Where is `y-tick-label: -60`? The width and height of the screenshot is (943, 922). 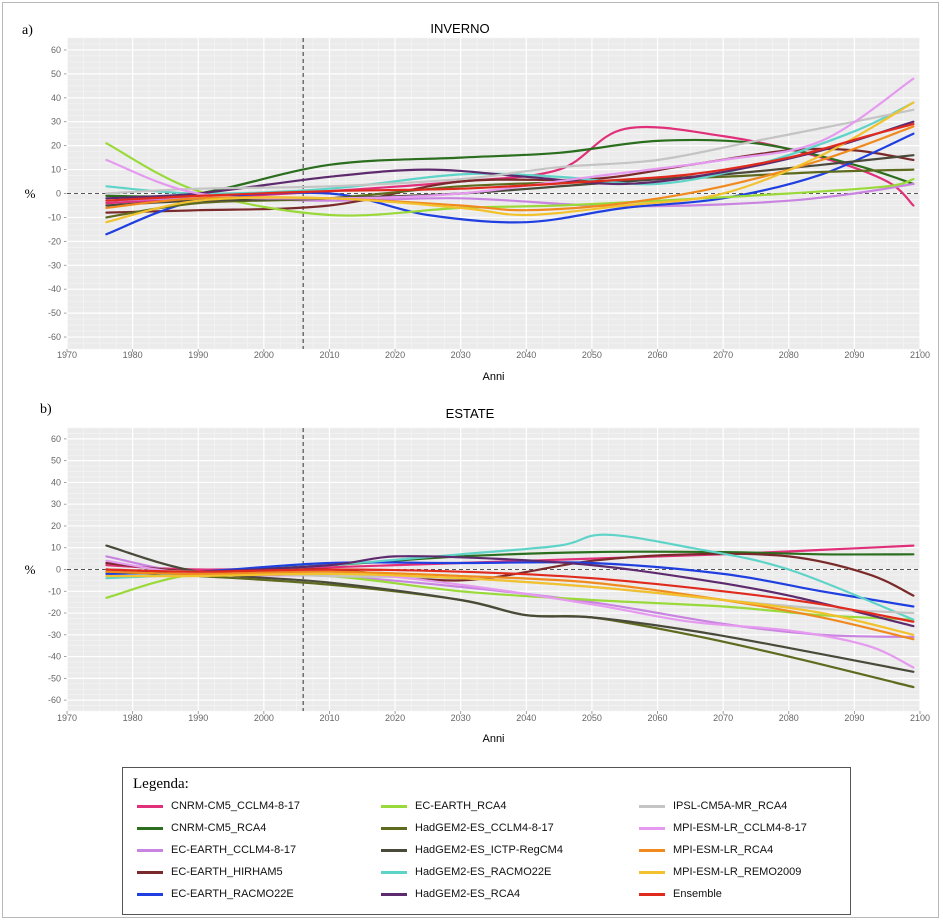
y-tick-label: -60 is located at coordinates (54, 337).